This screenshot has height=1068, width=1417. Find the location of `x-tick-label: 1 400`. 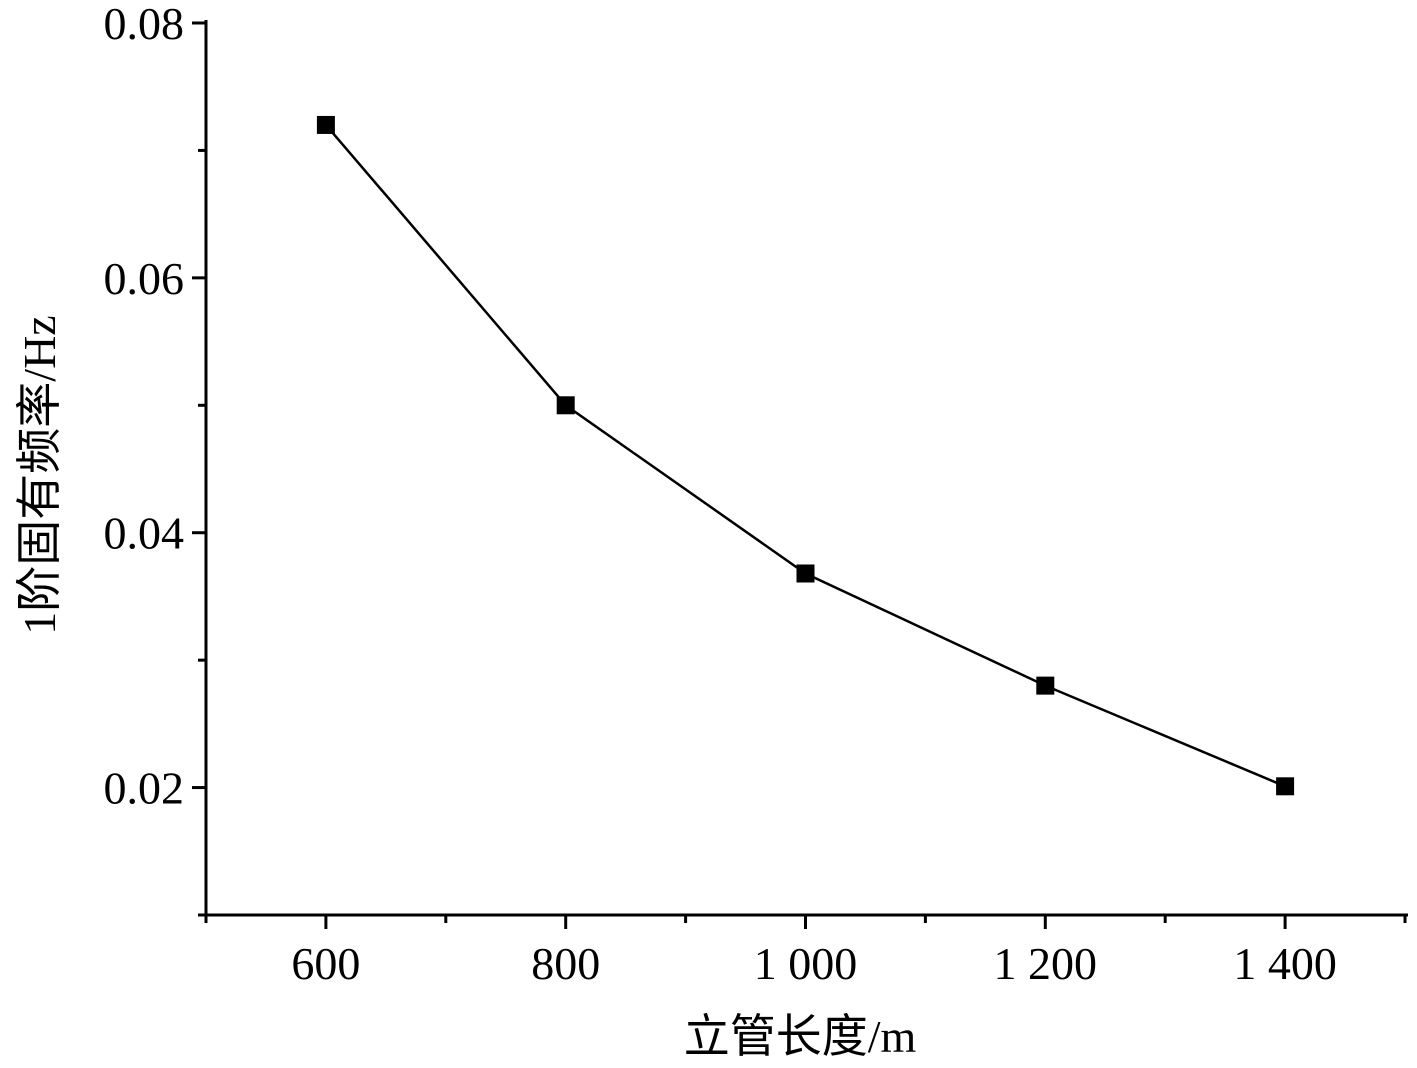

x-tick-label: 1 400 is located at coordinates (1285, 963).